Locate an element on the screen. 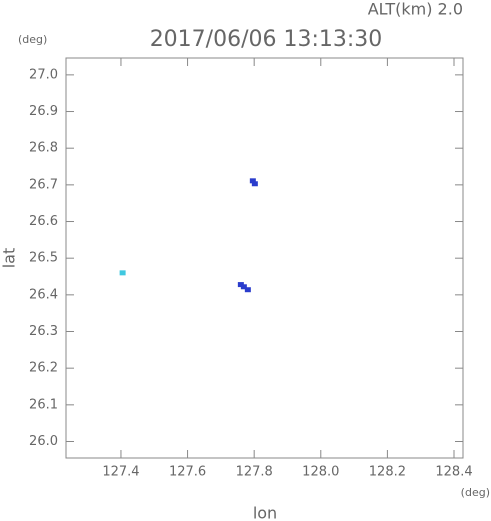 The image size is (491, 521). y-tick-label: 26.8 is located at coordinates (43, 148).